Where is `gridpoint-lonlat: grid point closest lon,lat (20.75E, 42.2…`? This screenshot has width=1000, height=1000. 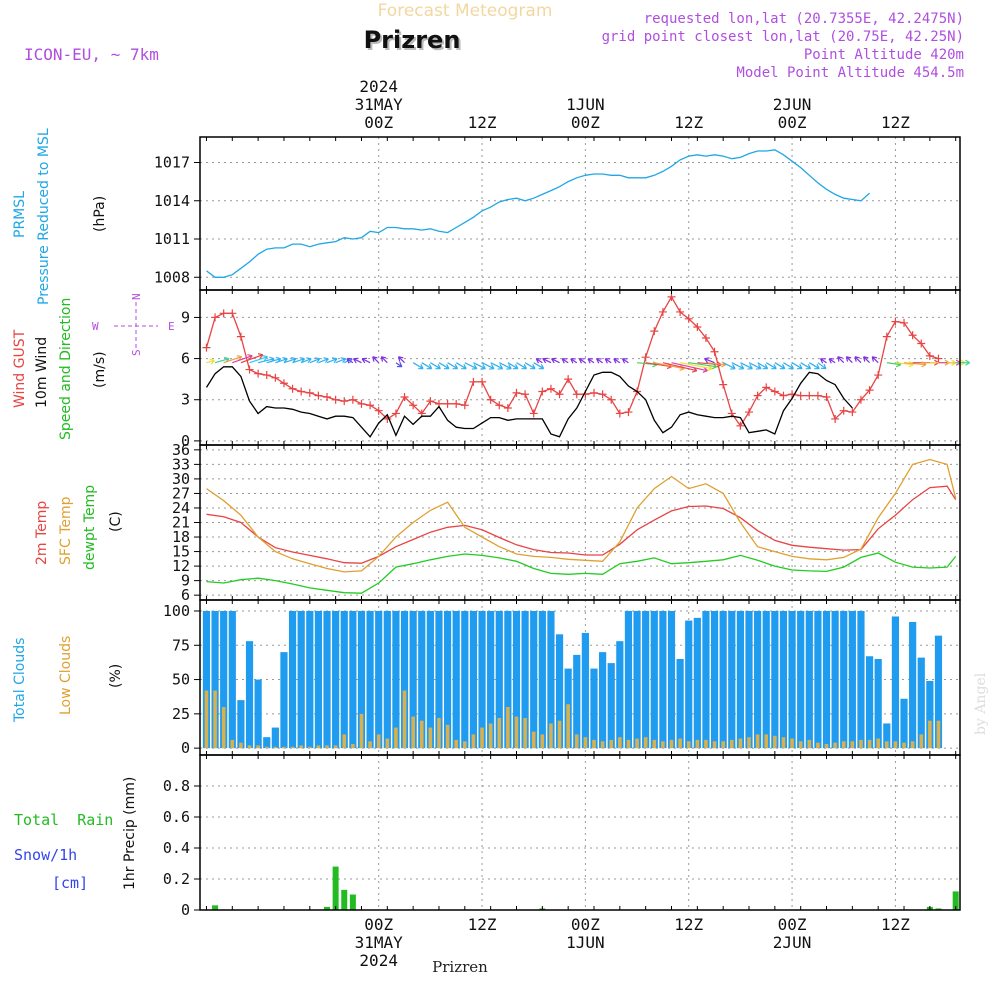 gridpoint-lonlat: grid point closest lon,lat (20.75E, 42.2… is located at coordinates (783, 37).